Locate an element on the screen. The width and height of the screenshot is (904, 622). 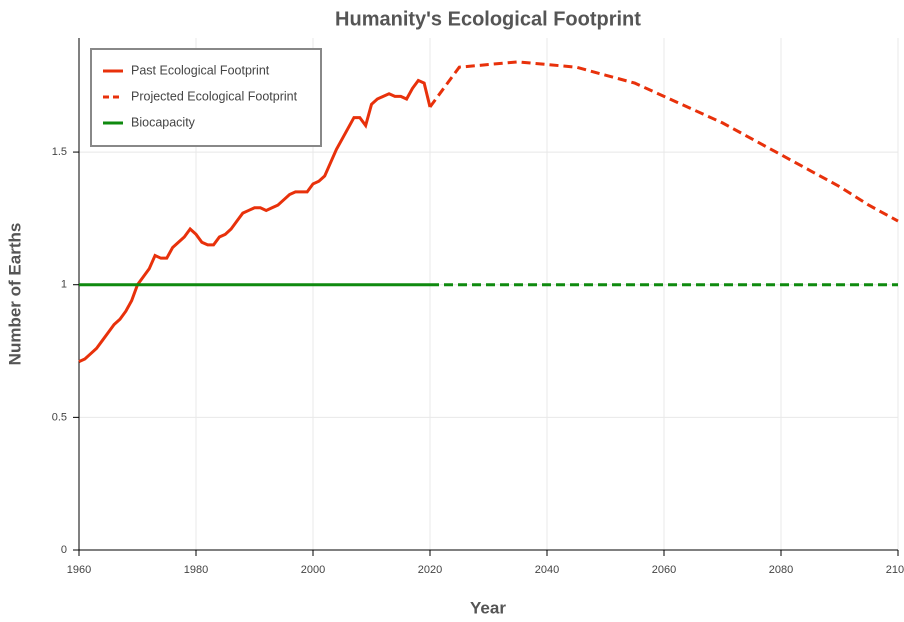
x-tick-label: 2100 is located at coordinates (895, 570).